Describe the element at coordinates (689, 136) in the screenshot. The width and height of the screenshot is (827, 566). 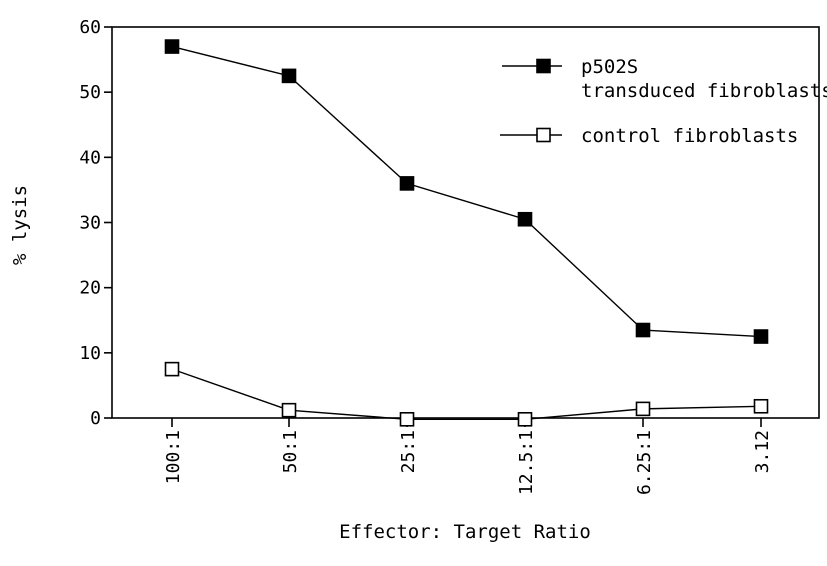
I see `legend-label: control fibroblasts` at that location.